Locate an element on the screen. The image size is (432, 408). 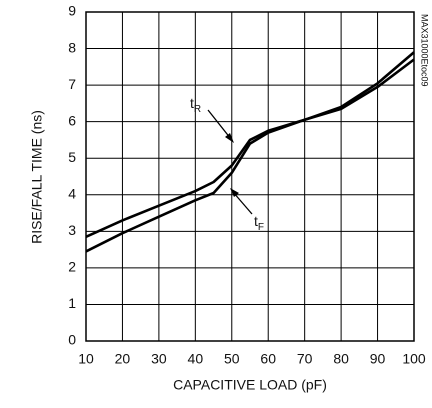
y-tick-label: 2 is located at coordinates (72, 267).